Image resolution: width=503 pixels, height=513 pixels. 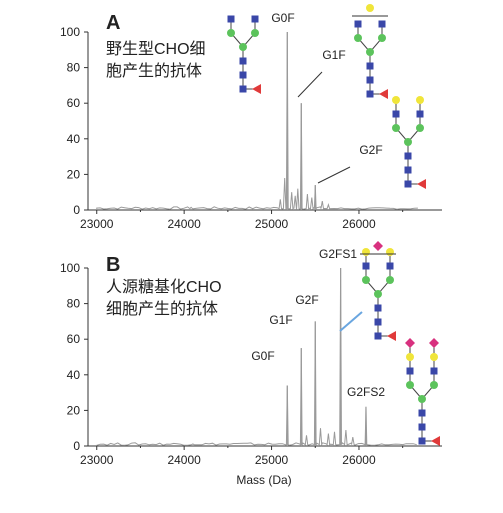 What do you see at coordinates (263, 480) in the screenshot?
I see `x-axis-title: Mass (Da)` at bounding box center [263, 480].